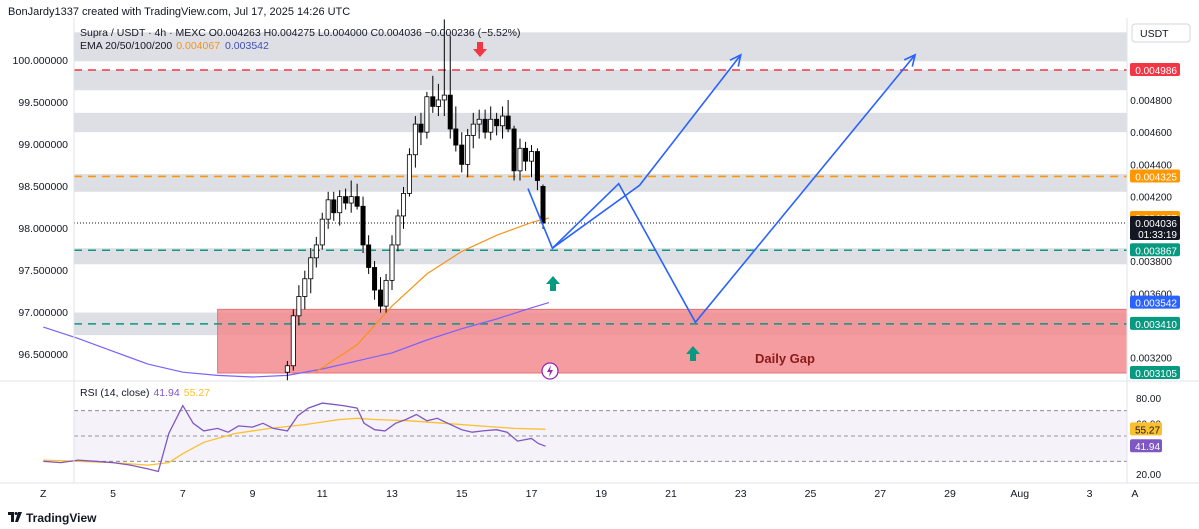 Image resolution: width=1199 pixels, height=529 pixels. I want to click on candles-layer, so click(415, 200).